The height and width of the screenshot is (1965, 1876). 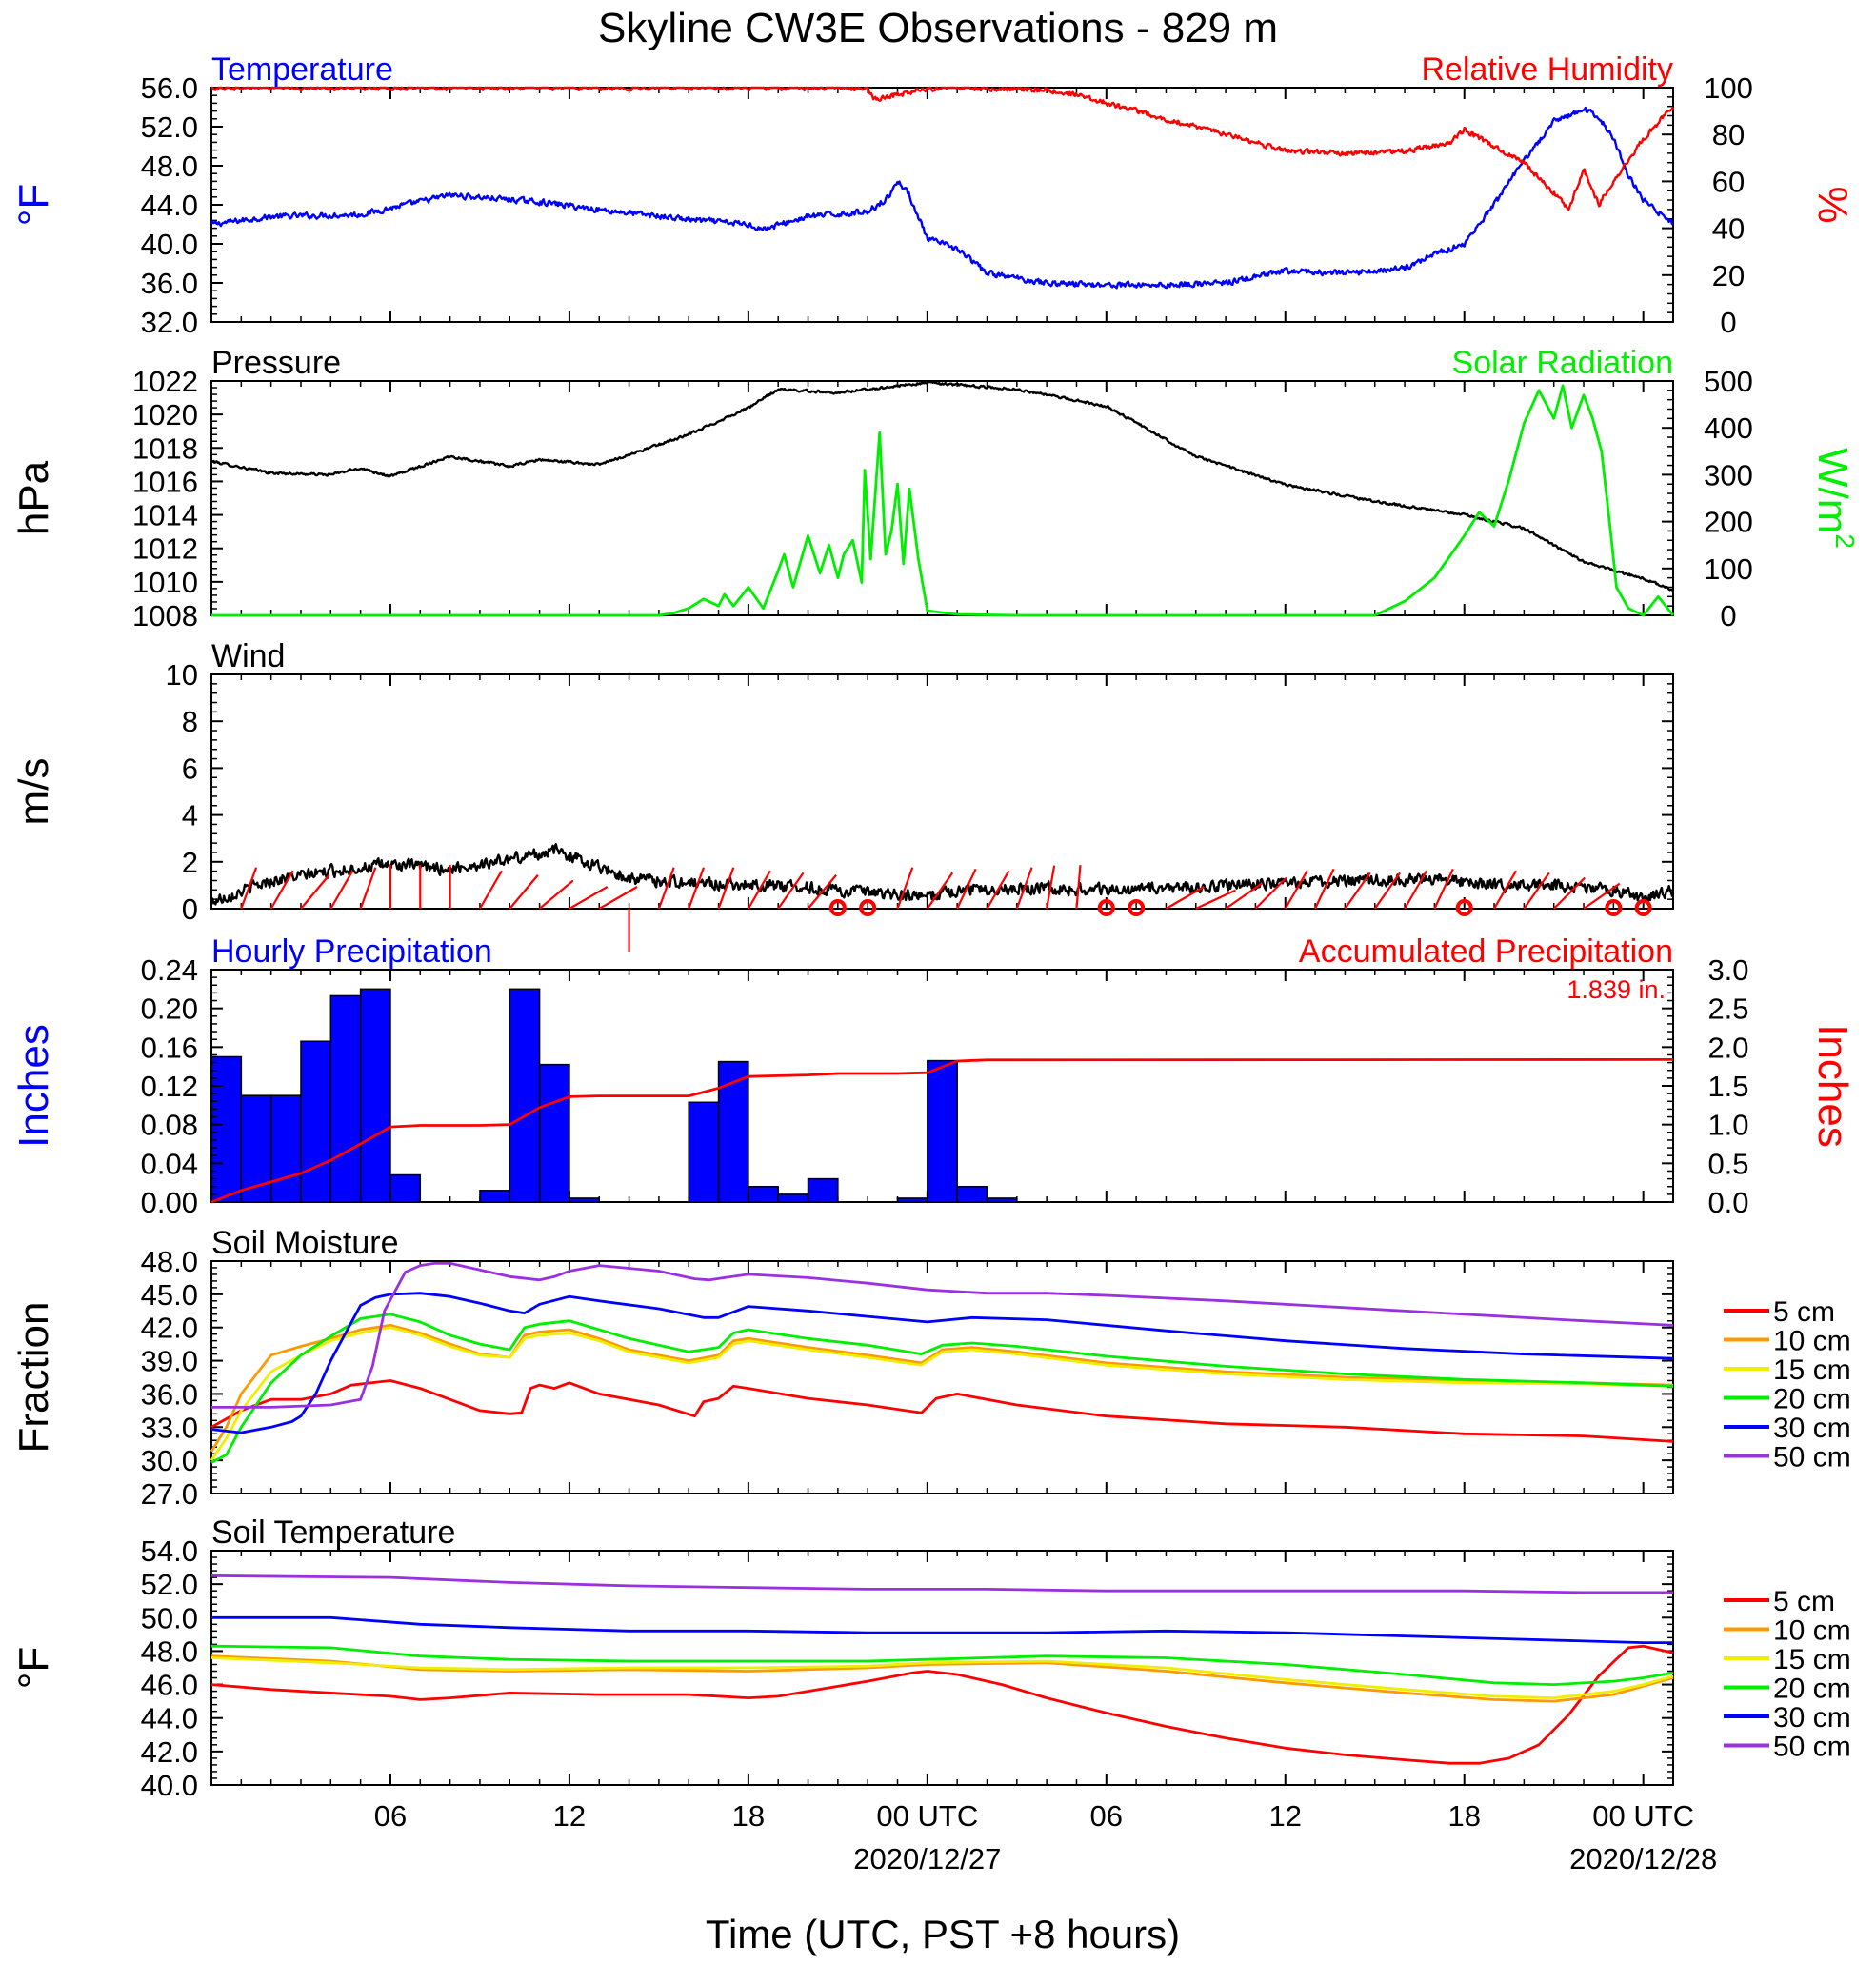 What do you see at coordinates (165, 615) in the screenshot?
I see `y-tick-label: 1008` at bounding box center [165, 615].